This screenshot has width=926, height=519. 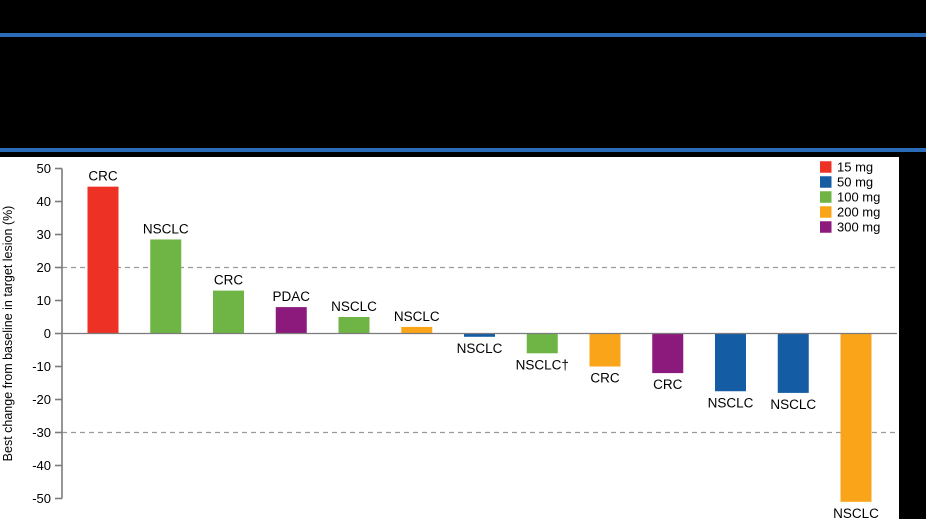 What do you see at coordinates (41, 366) in the screenshot?
I see `y-axis-tick-label: -10` at bounding box center [41, 366].